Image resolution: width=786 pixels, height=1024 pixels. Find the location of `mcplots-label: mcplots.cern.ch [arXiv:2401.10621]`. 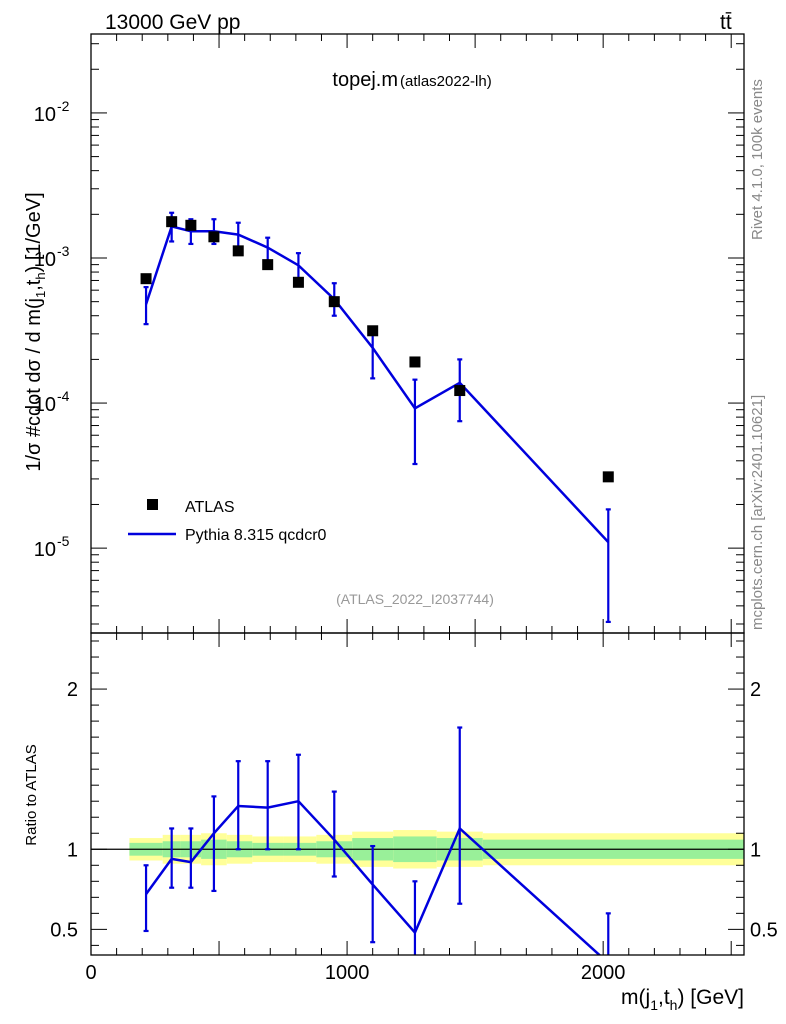

mcplots-label: mcplots.cern.ch [arXiv:2401.10621] is located at coordinates (757, 512).